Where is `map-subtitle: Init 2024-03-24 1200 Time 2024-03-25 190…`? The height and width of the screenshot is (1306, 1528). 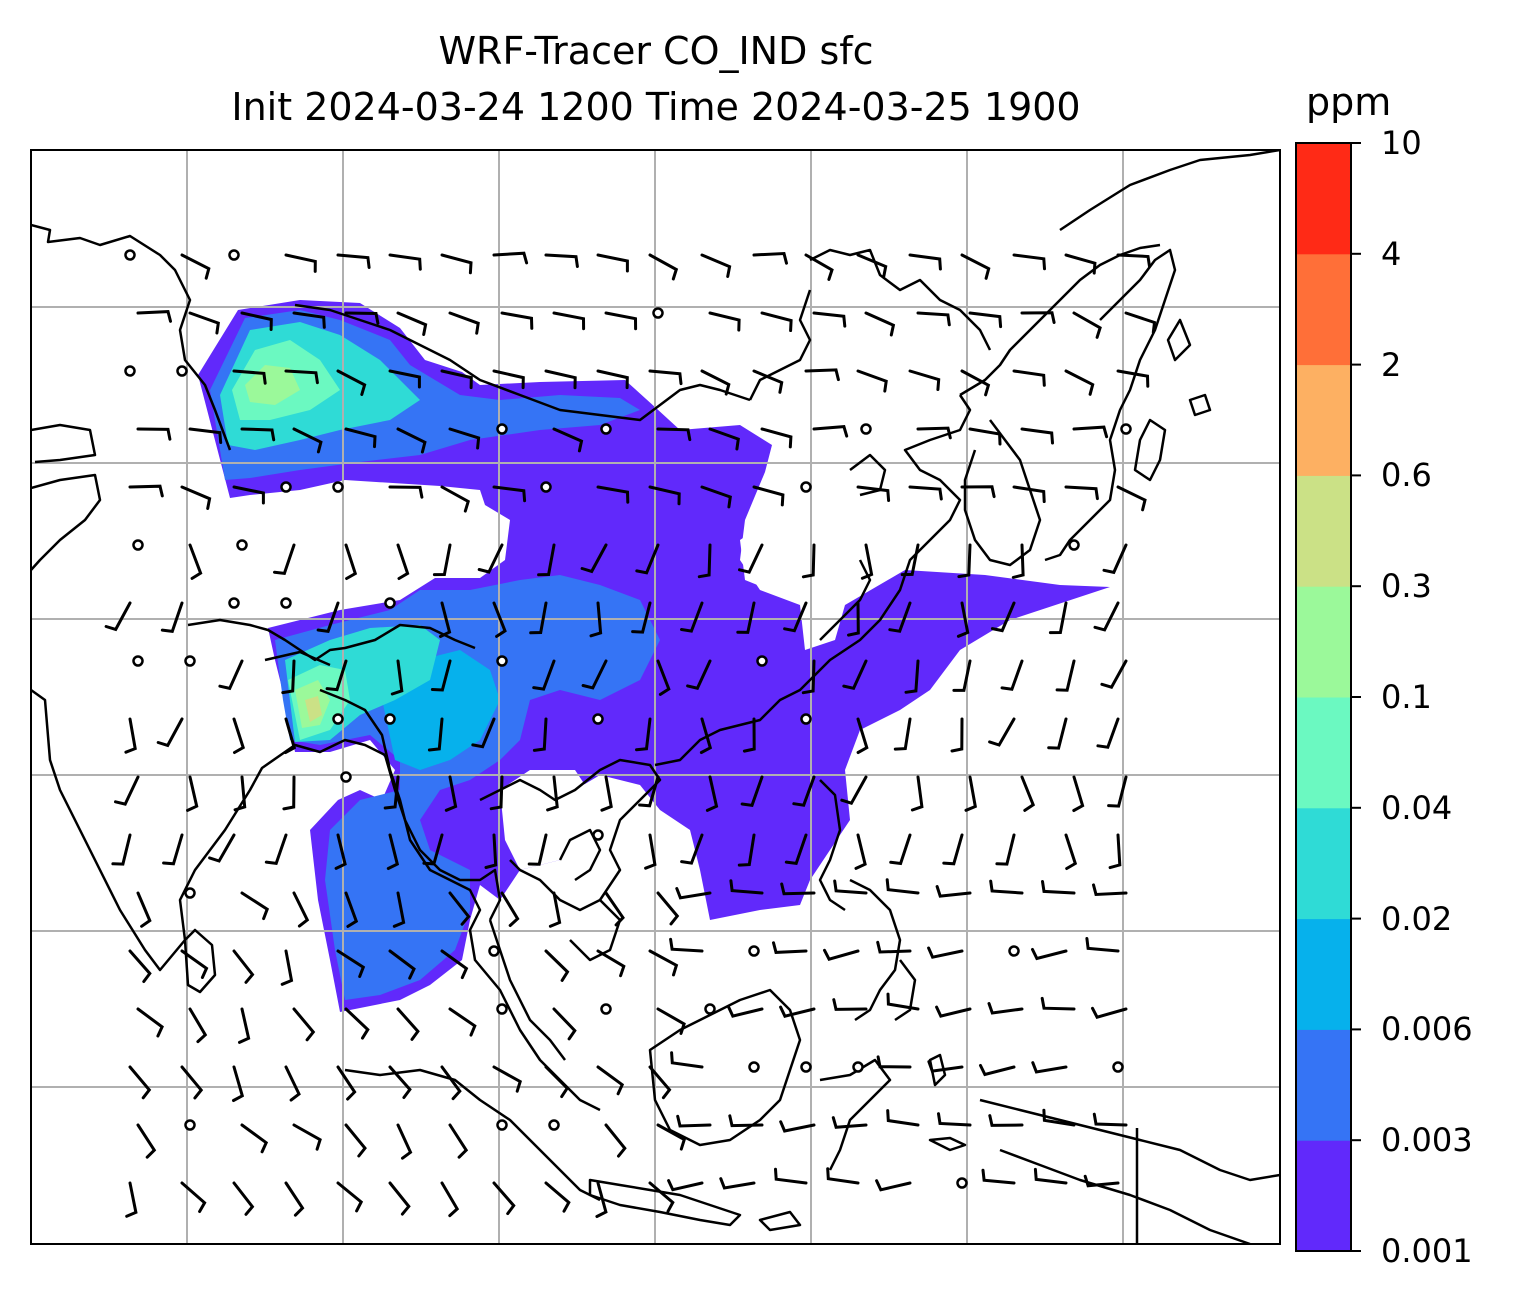
map-subtitle: Init 2024-03-24 1200 Time 2024-03-25 190… is located at coordinates (656, 107).